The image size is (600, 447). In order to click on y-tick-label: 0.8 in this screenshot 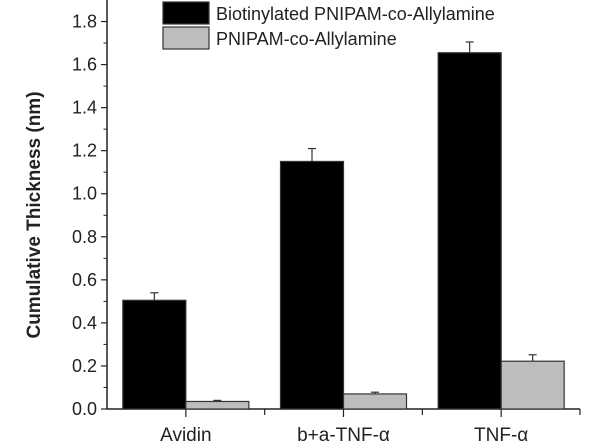, I will do `click(84, 237)`.